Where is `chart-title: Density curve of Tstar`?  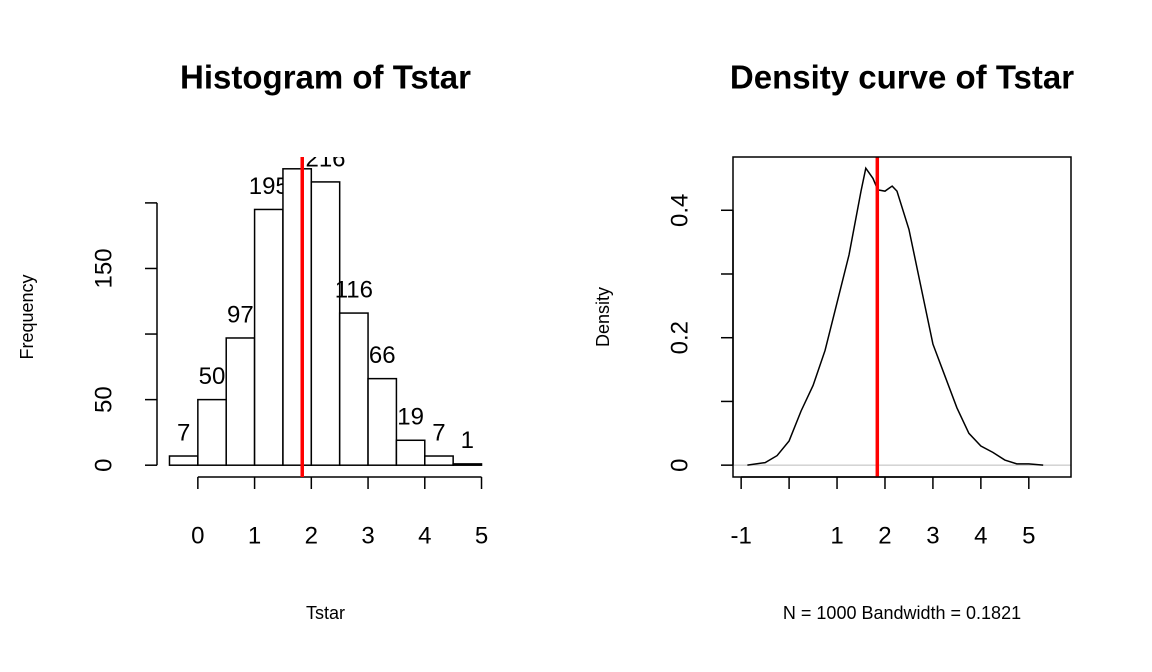
chart-title: Density curve of Tstar is located at coordinates (902, 77).